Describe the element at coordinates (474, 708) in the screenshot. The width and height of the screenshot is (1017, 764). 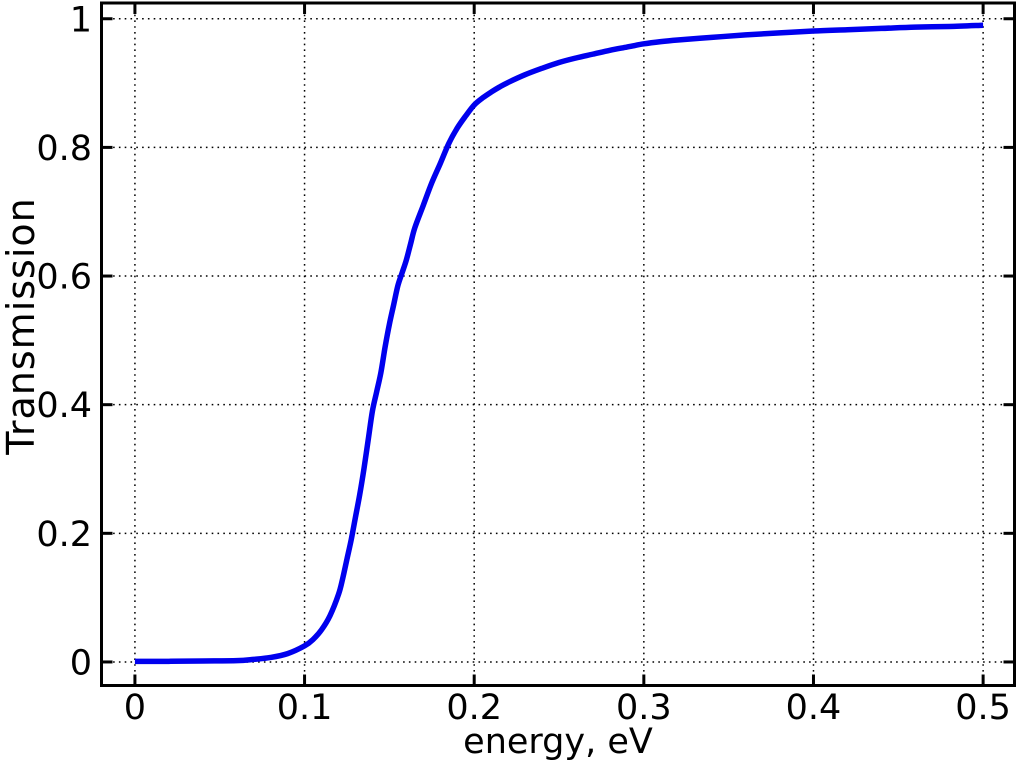
I see `x-tick-label: 0.2` at that location.